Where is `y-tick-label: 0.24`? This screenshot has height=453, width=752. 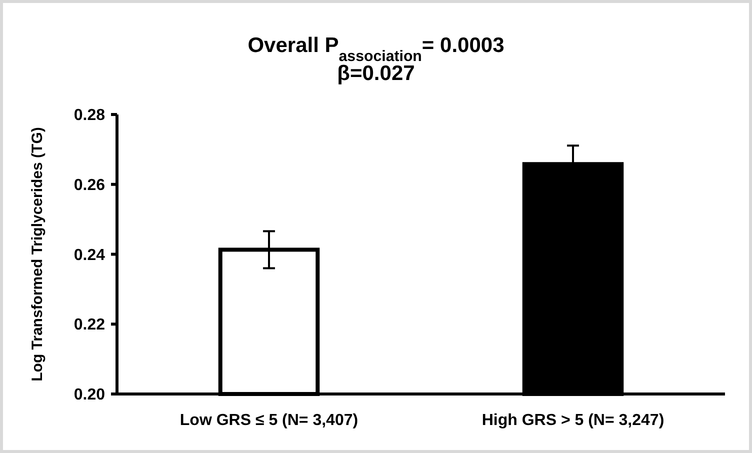
y-tick-label: 0.24 is located at coordinates (90, 255).